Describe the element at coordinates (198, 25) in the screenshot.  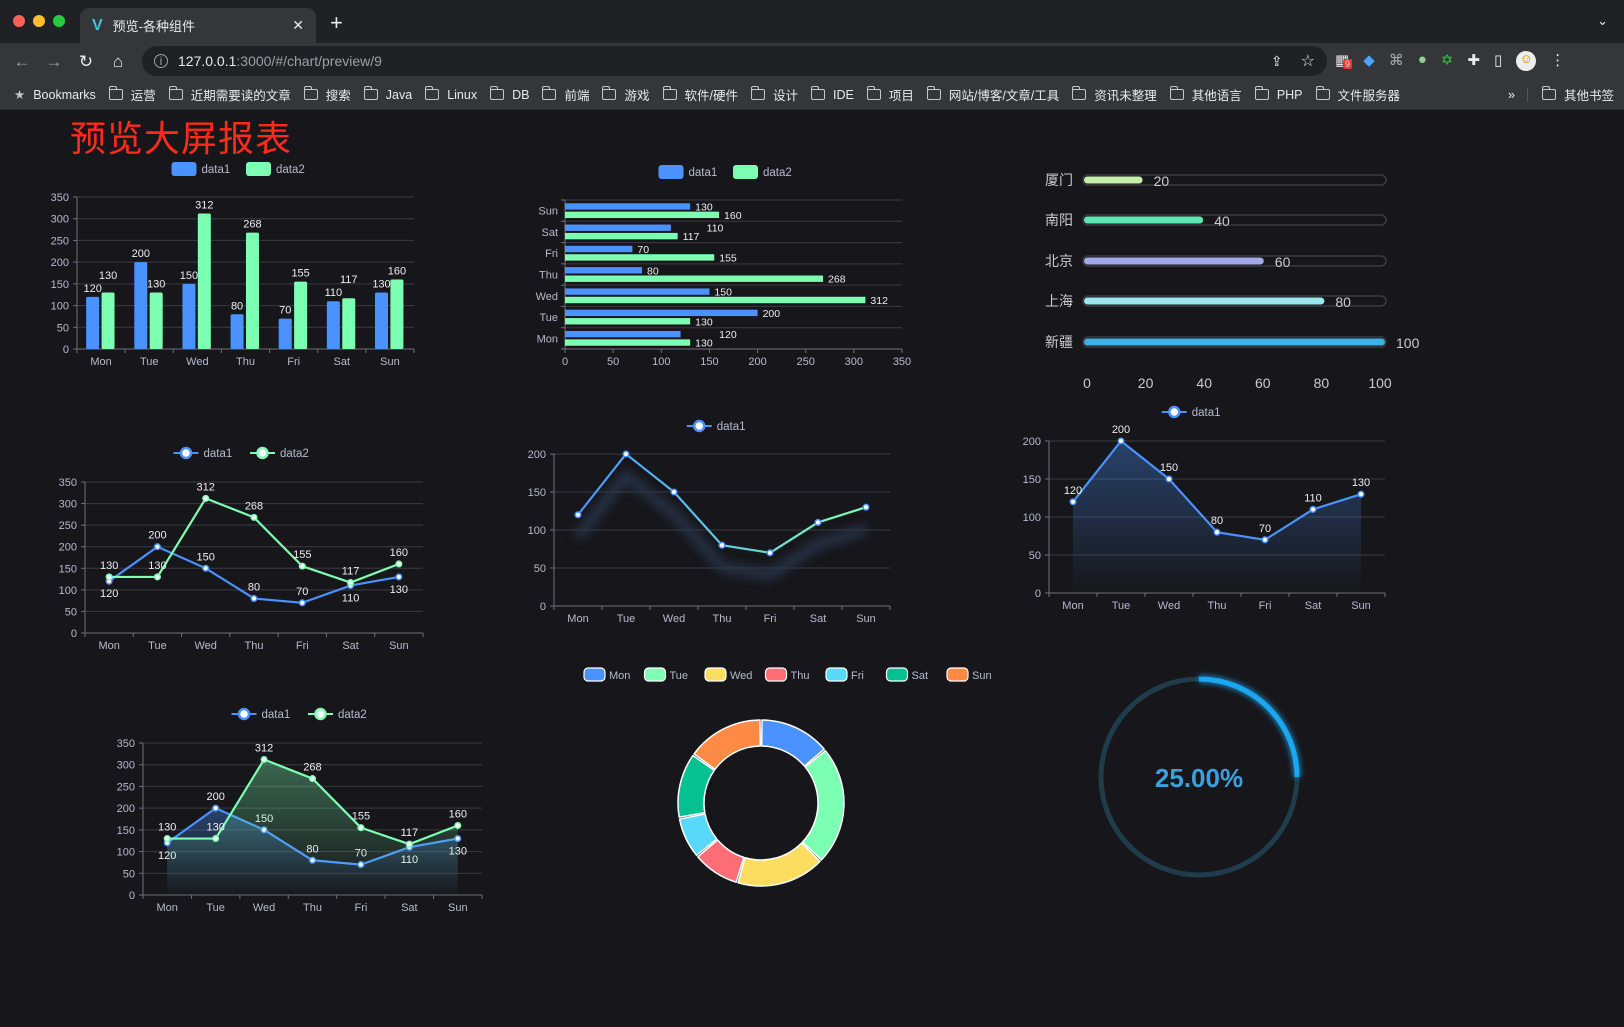
I see `browser-tab: V 预览-各种组件 ✕` at that location.